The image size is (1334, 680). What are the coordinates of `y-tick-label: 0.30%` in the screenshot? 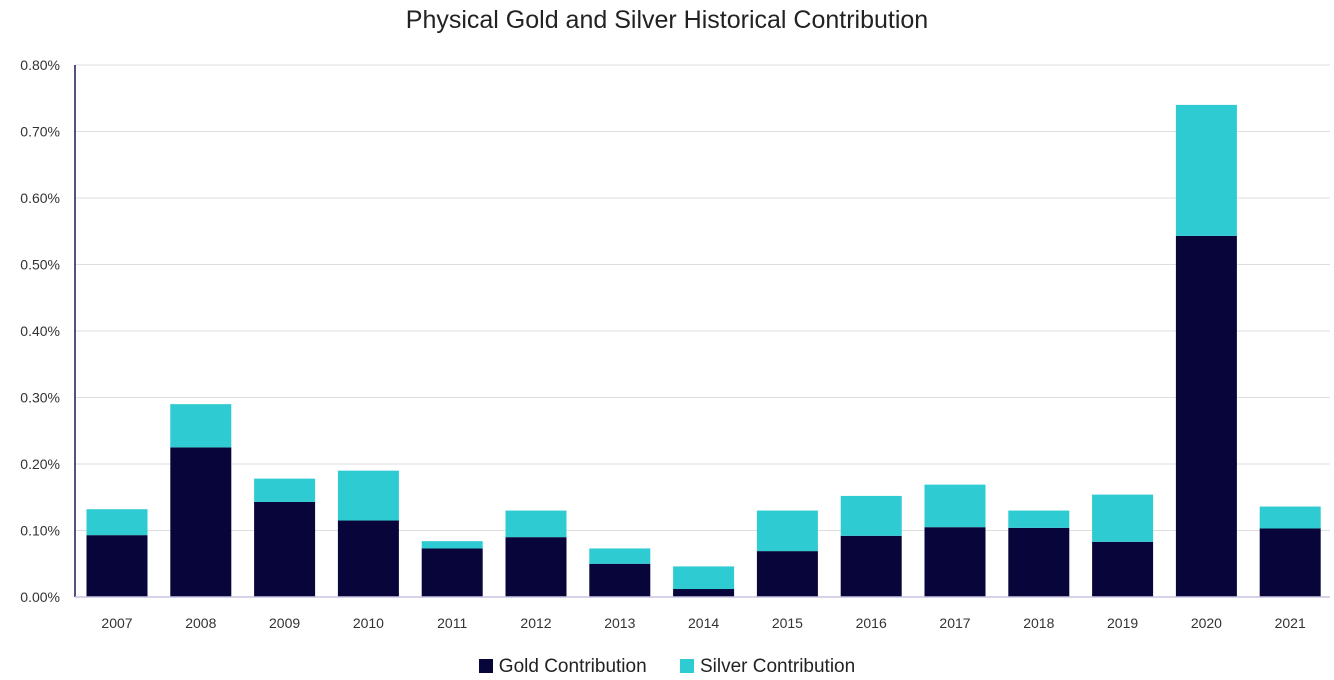 It's located at (40, 398).